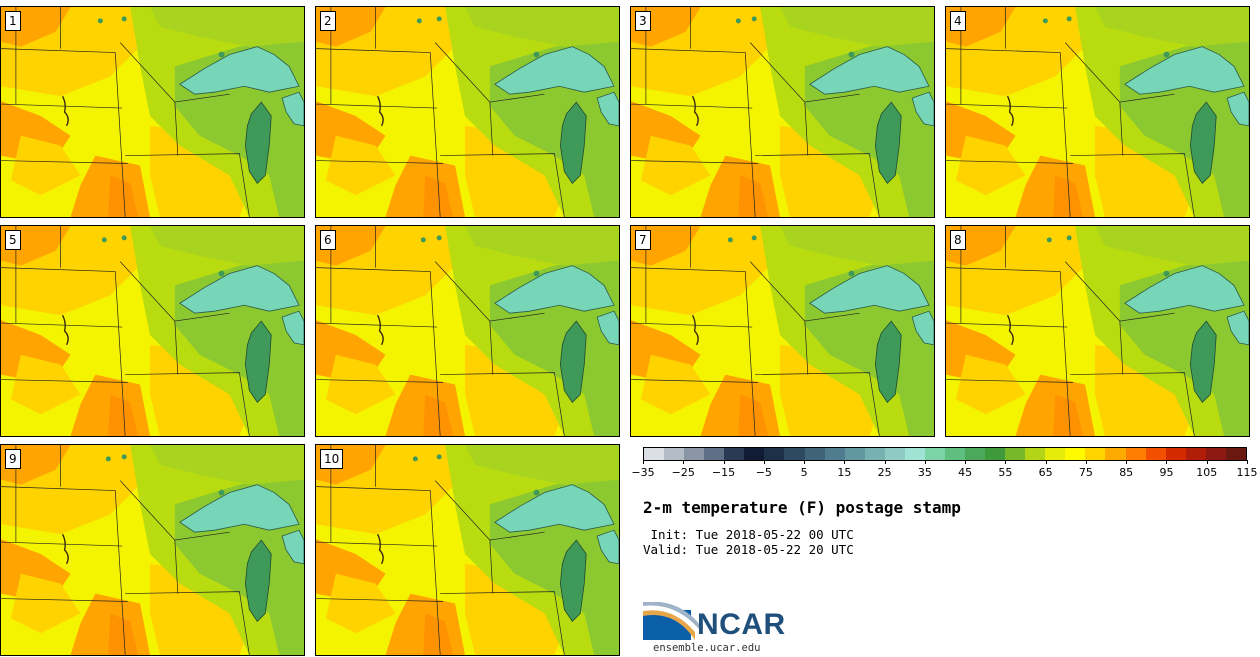 This screenshot has width=1260, height=657. Describe the element at coordinates (467, 331) in the screenshot. I see `temperature-map-panel: 6` at that location.